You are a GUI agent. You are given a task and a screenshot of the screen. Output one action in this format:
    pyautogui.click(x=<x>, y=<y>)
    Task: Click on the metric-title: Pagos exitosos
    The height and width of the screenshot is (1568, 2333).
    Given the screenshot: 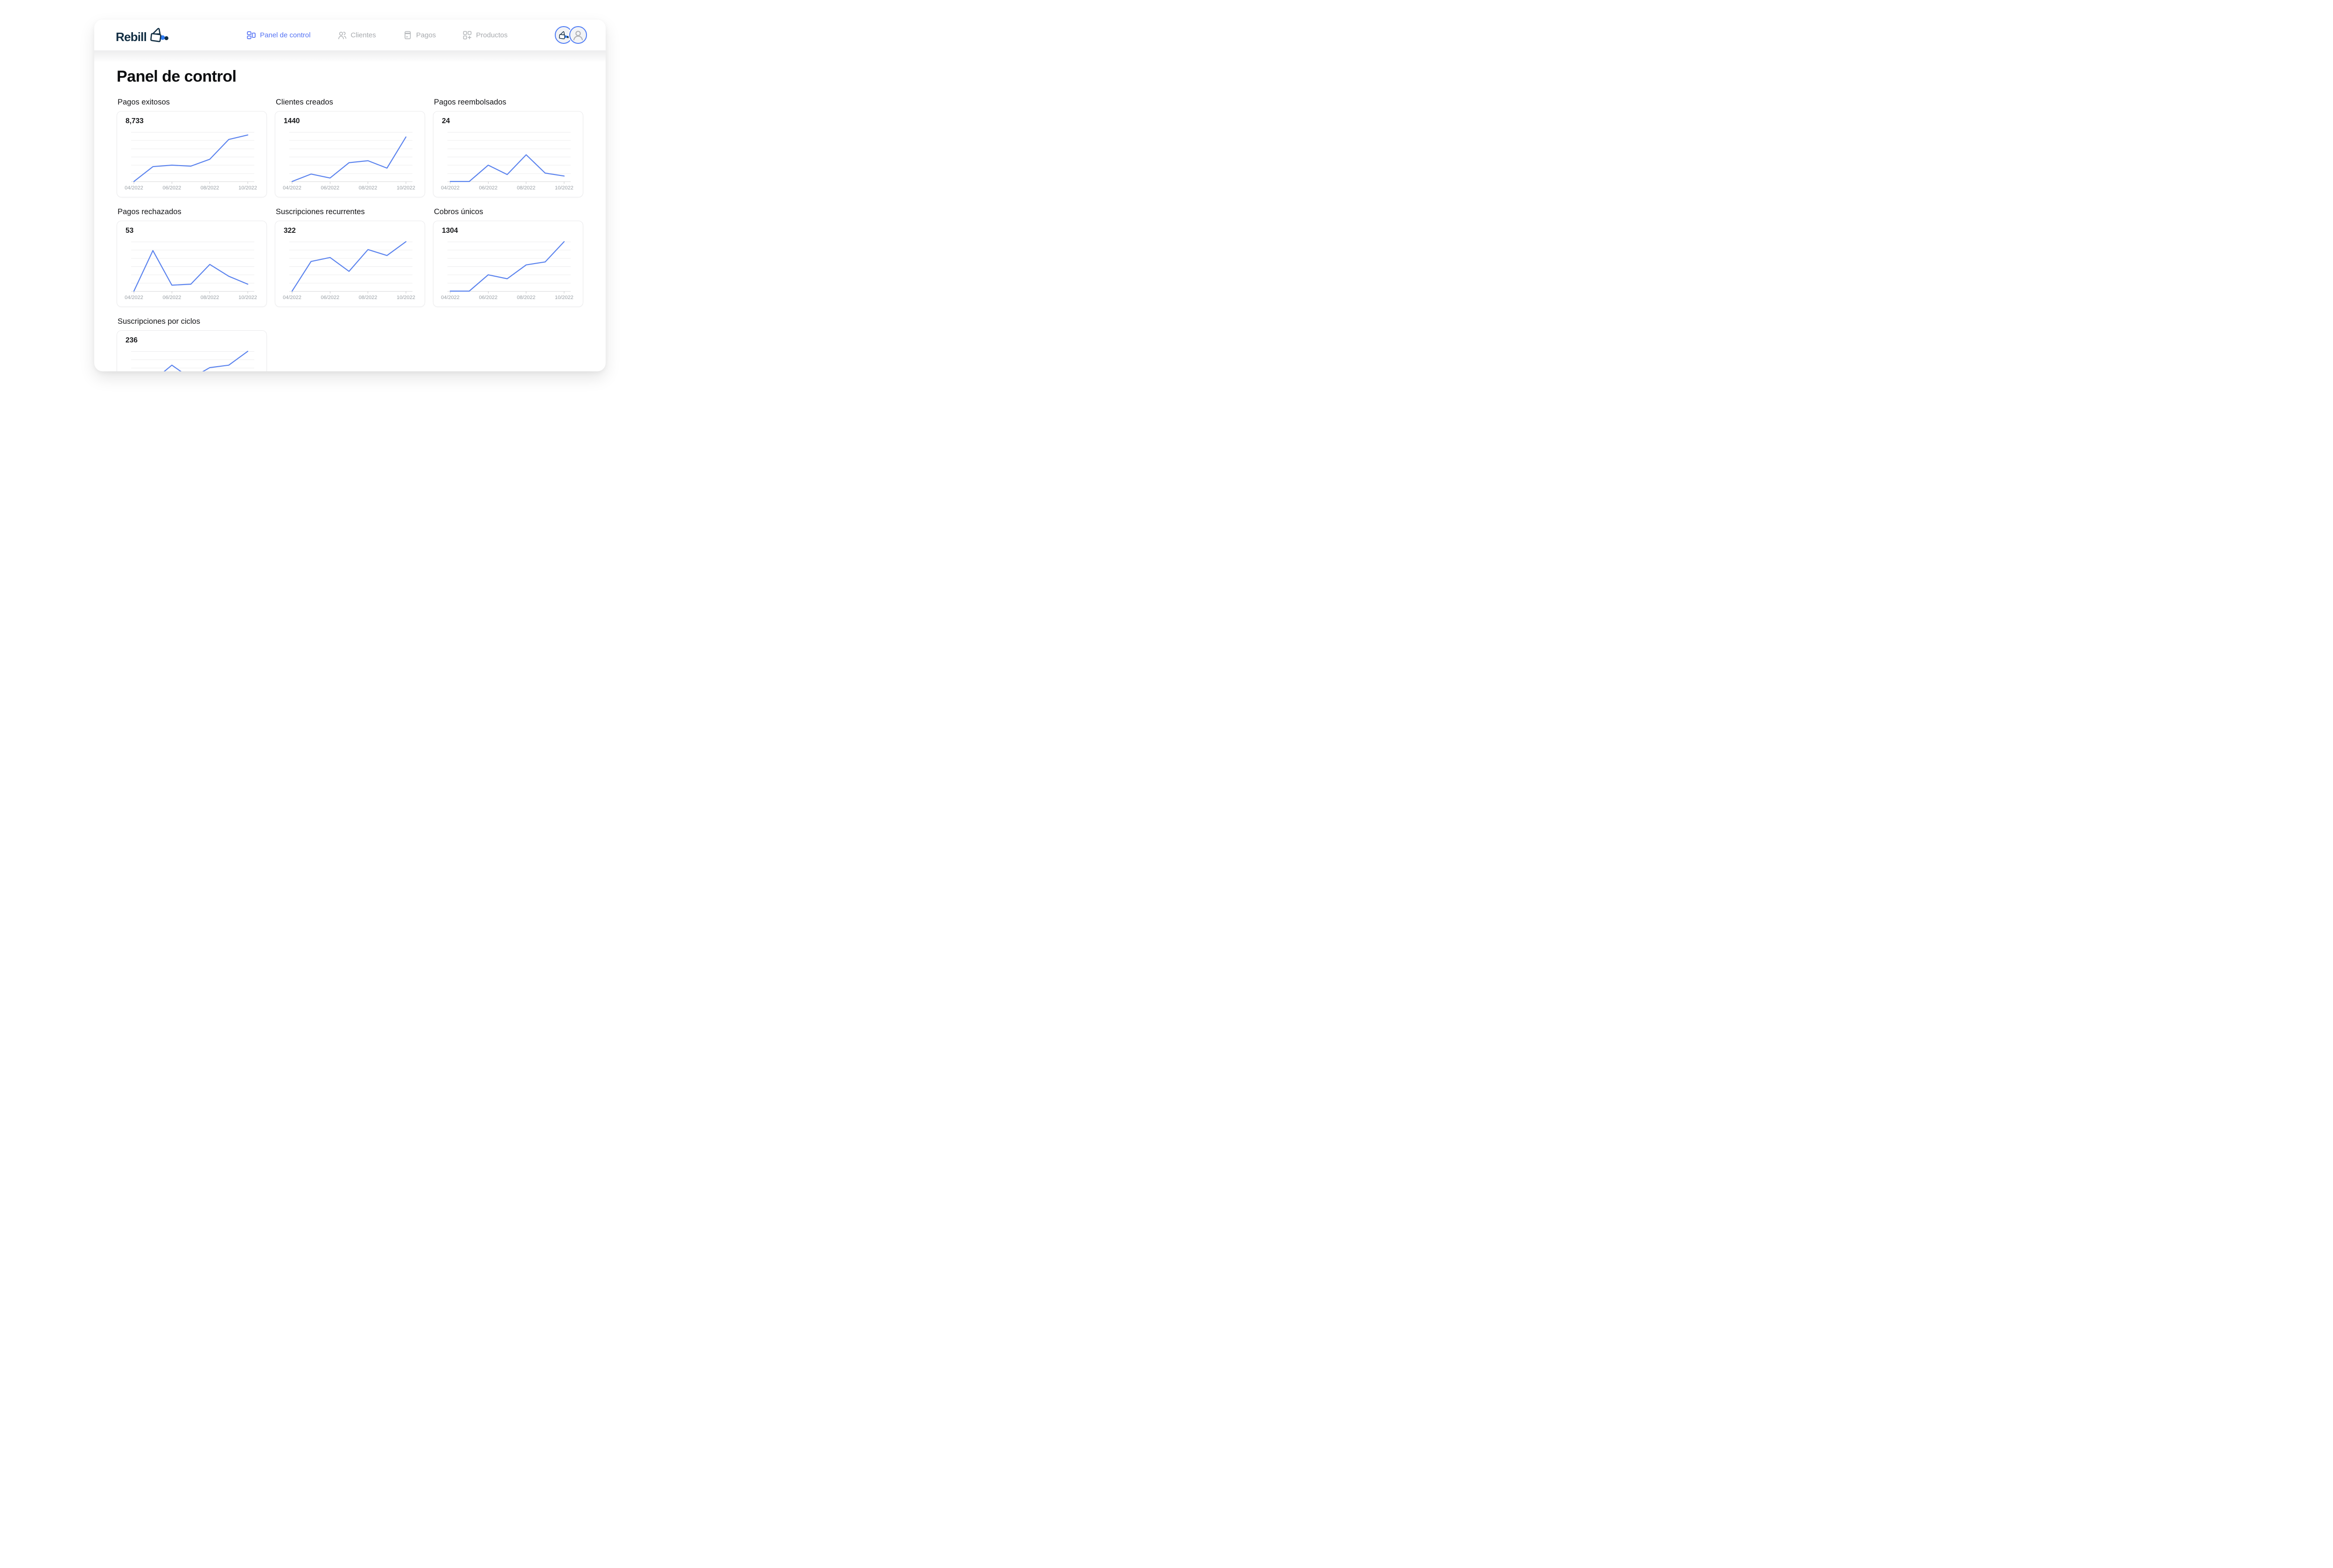 What is the action you would take?
    pyautogui.click(x=144, y=102)
    